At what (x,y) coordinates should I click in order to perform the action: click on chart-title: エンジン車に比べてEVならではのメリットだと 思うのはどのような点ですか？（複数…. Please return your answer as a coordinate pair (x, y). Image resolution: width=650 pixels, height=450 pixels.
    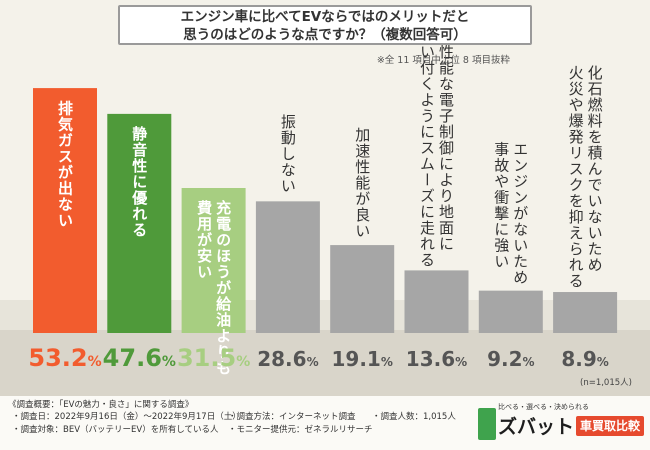
    Looking at the image, I should click on (325, 25).